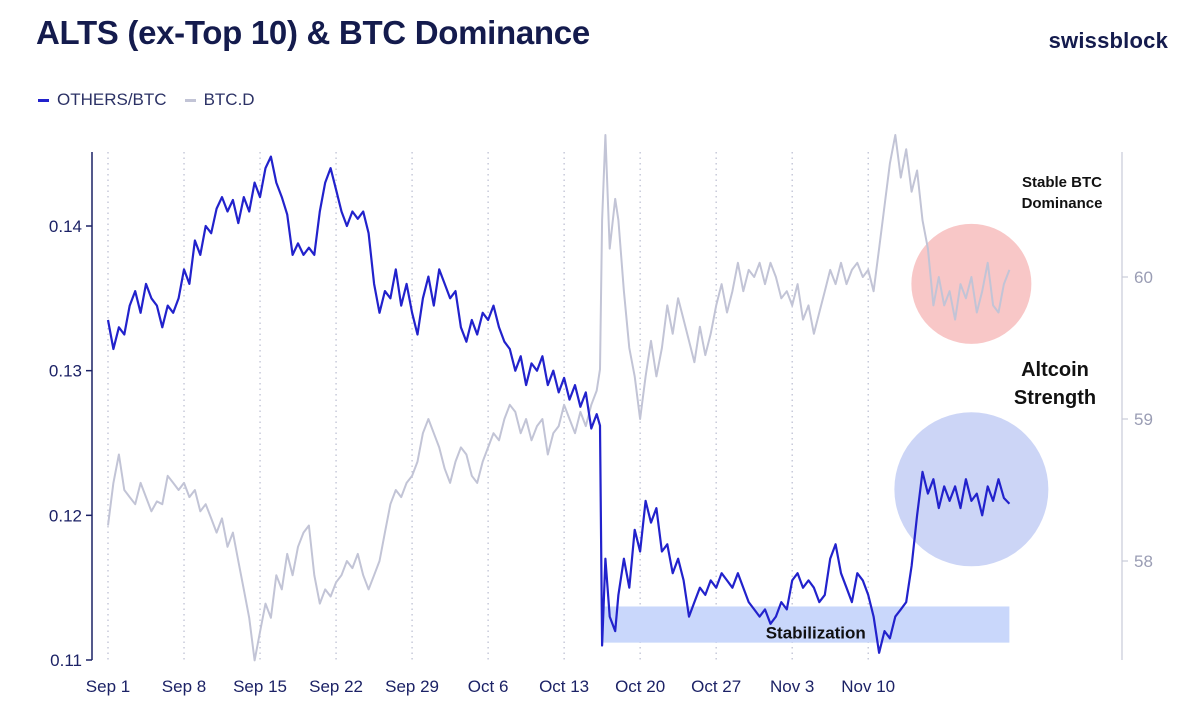 Image resolution: width=1200 pixels, height=723 pixels. Describe the element at coordinates (640, 686) in the screenshot. I see `x-tick-label: Oct 20` at that location.